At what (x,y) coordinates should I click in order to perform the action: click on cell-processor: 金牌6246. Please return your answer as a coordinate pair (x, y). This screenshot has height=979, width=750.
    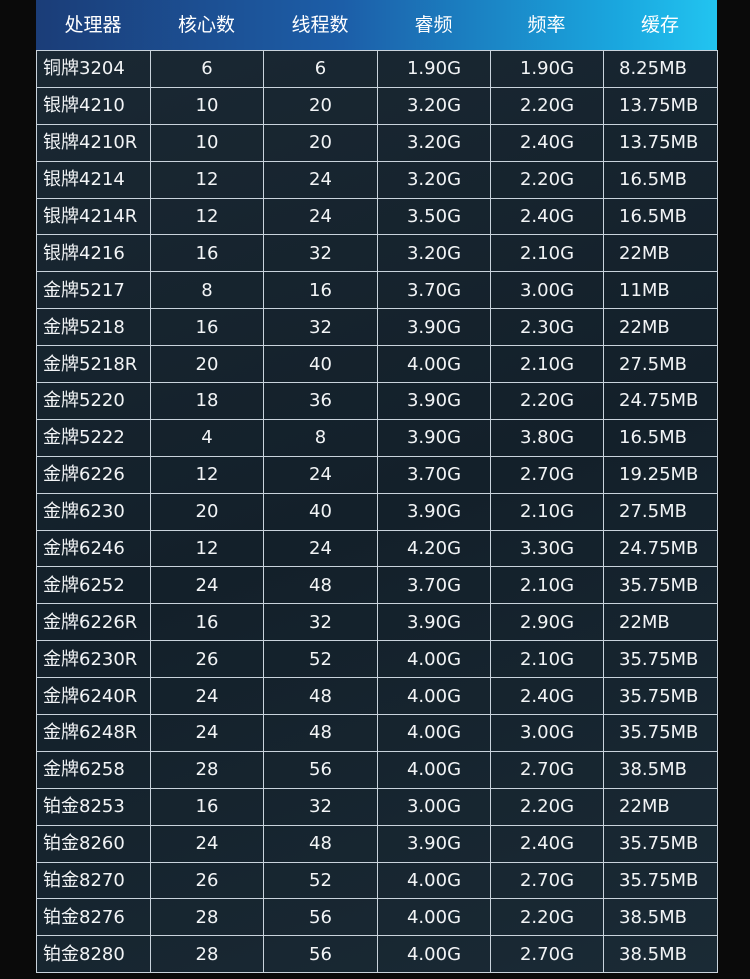
    Looking at the image, I should click on (93, 548).